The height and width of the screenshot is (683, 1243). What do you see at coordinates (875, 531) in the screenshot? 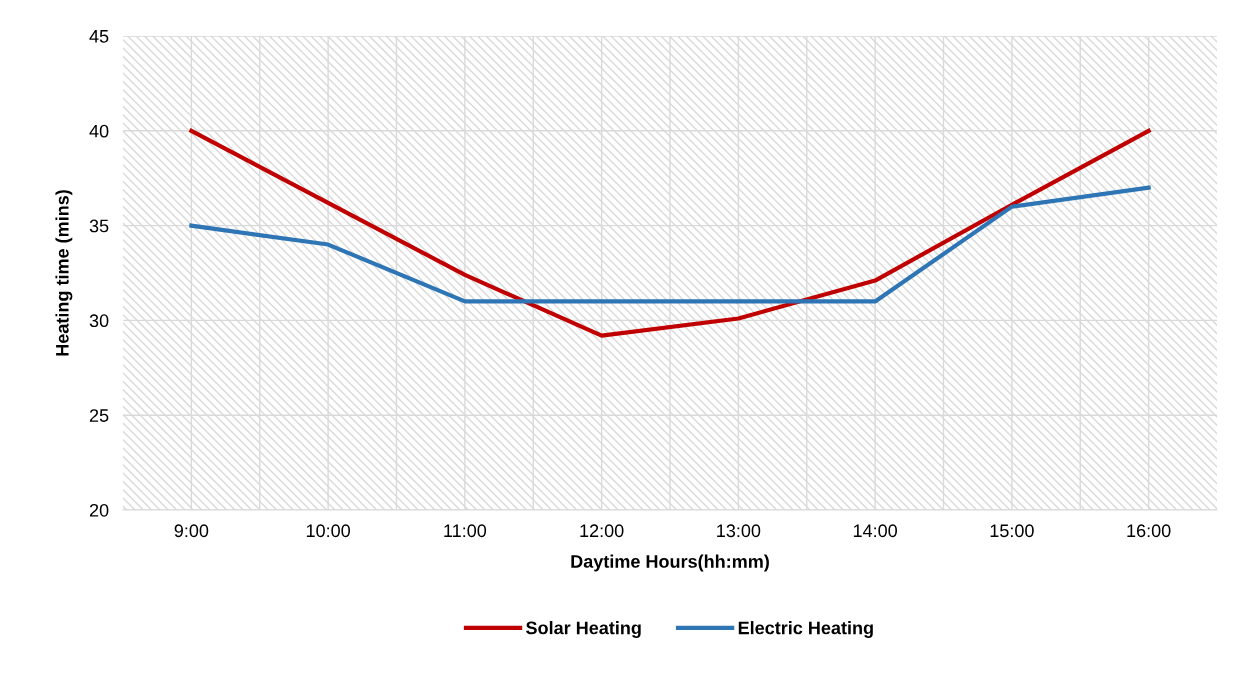
I see `x-tick-label: 14:00` at bounding box center [875, 531].